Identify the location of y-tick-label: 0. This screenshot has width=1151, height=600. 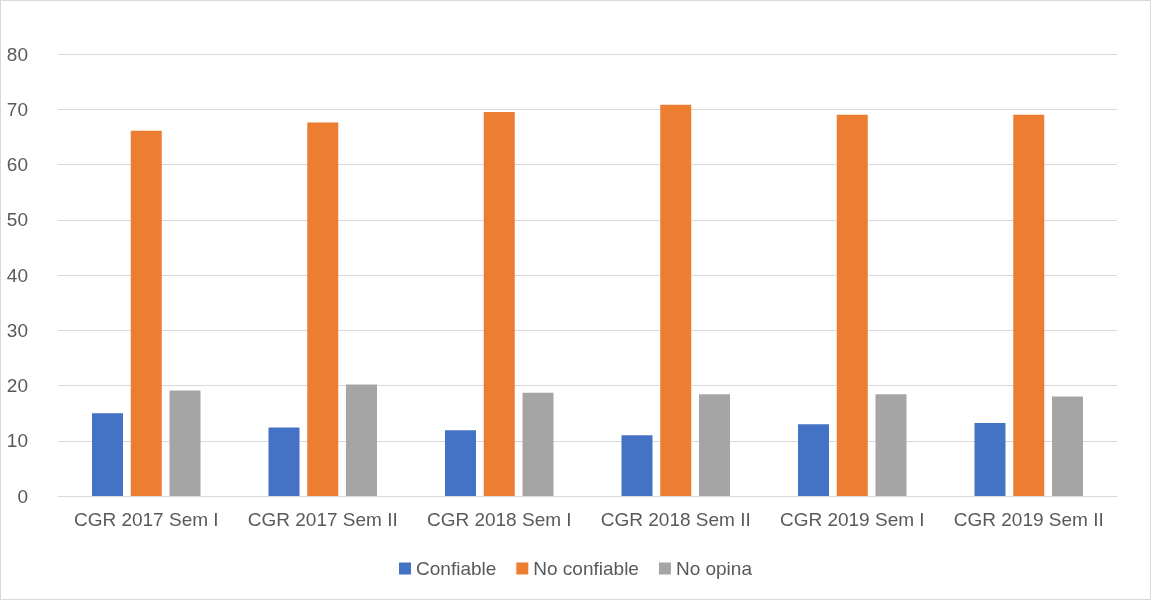
(22, 496).